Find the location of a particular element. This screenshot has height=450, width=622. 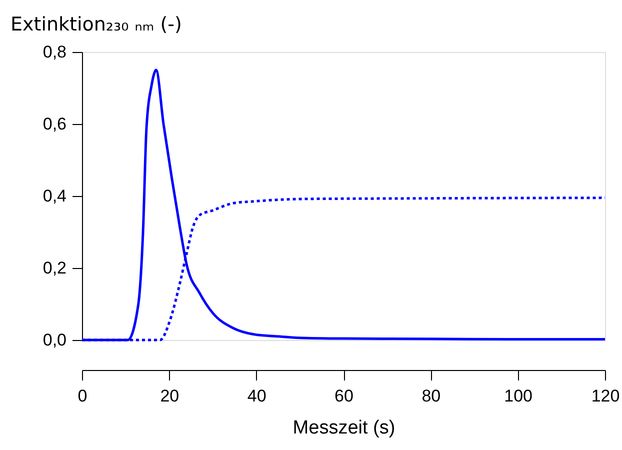

x-tick-label: 0 is located at coordinates (83, 396).